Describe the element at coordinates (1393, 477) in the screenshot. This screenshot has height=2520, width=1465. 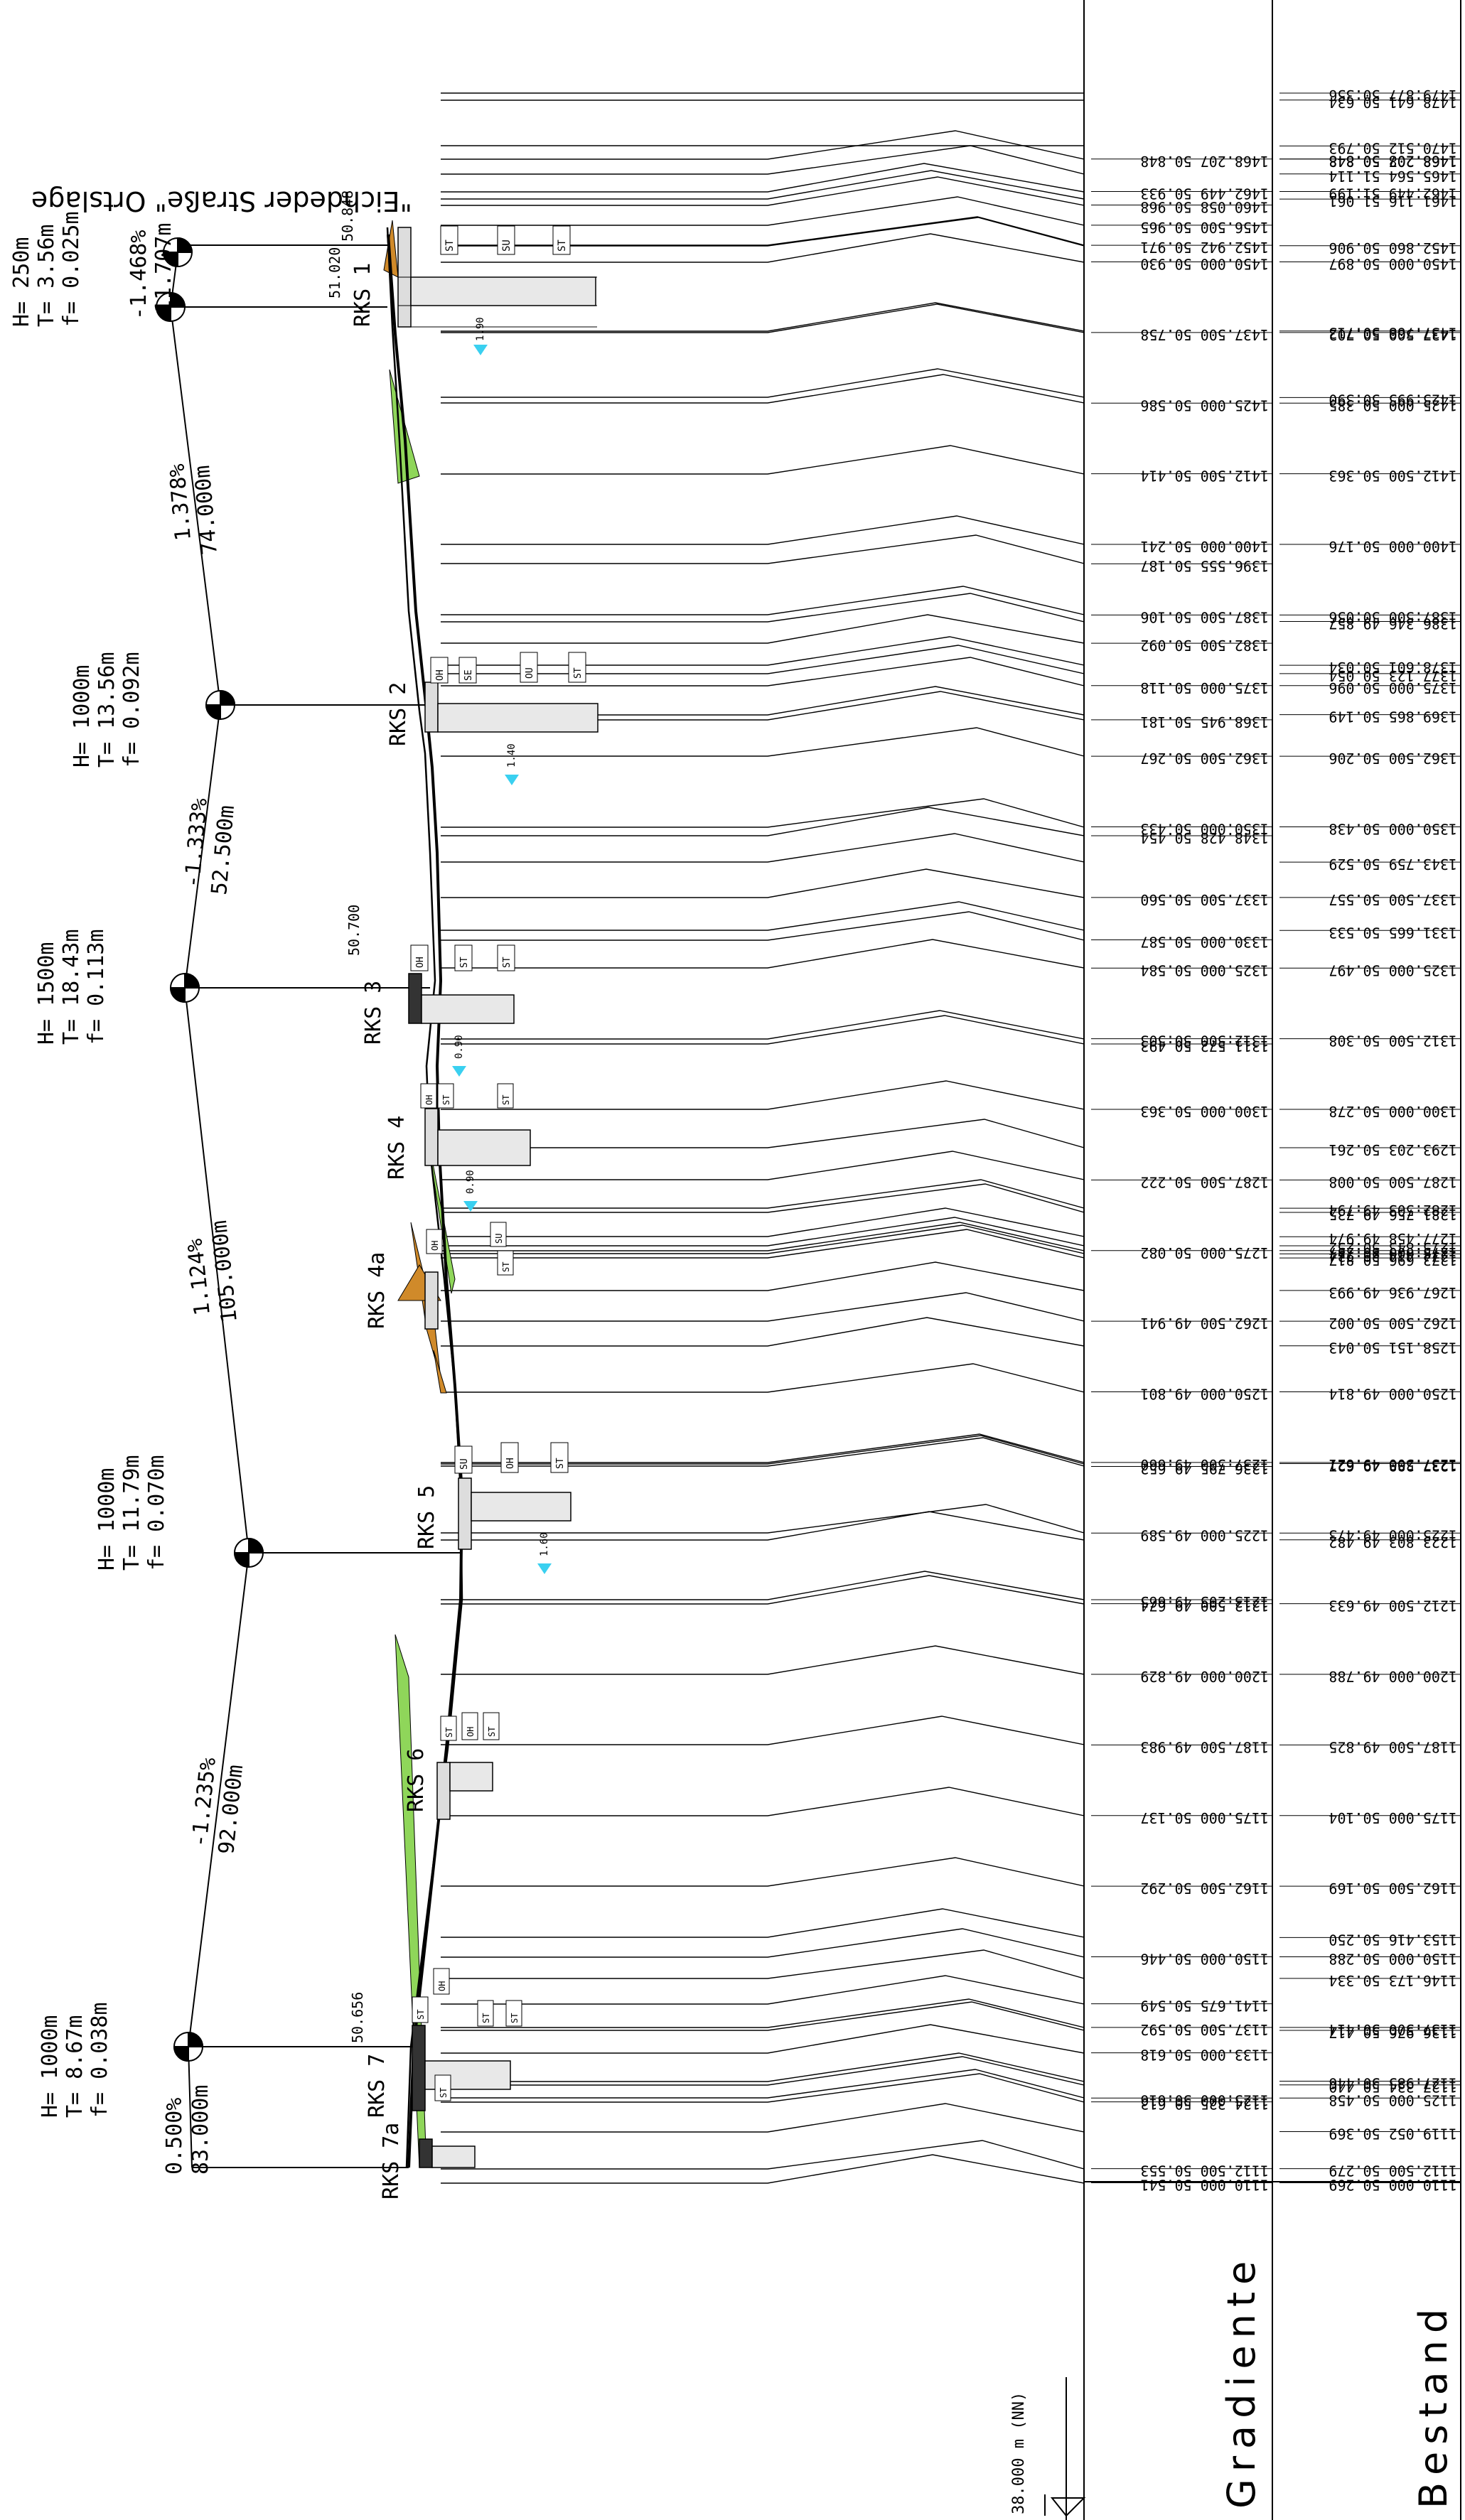
I see `existing-row: 1412.500 50.363` at that location.